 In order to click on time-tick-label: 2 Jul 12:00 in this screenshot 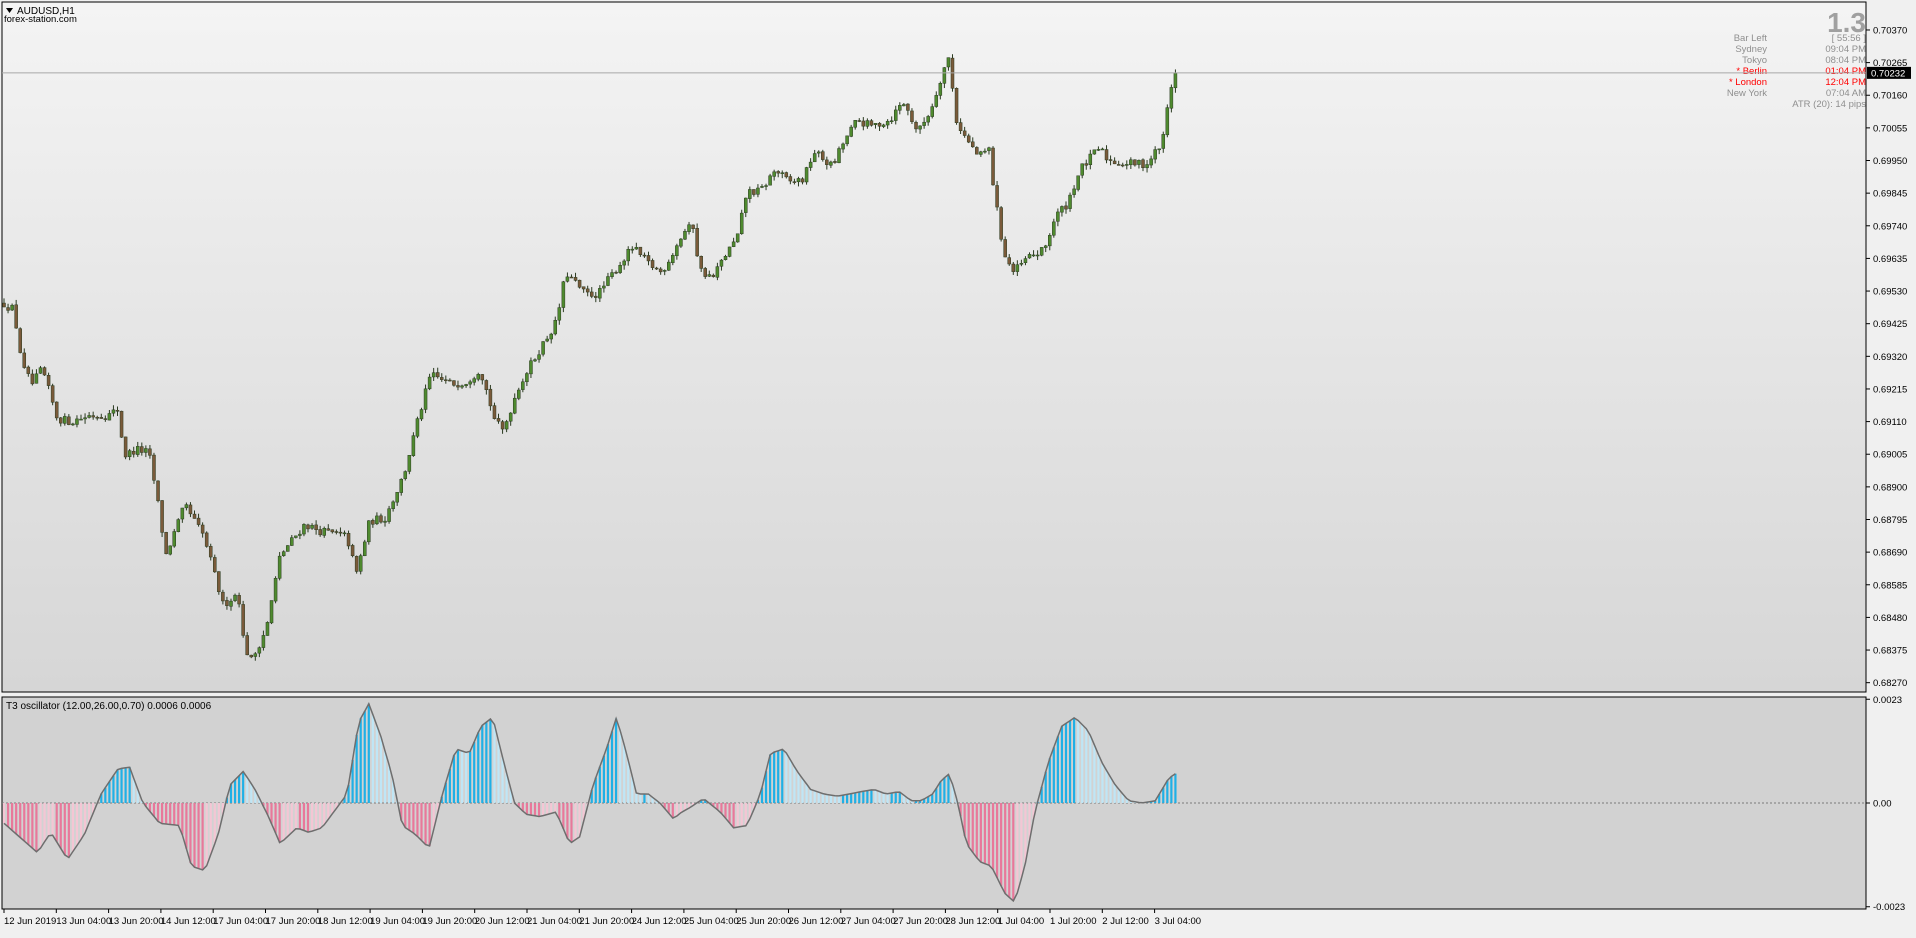, I will do `click(1125, 921)`.